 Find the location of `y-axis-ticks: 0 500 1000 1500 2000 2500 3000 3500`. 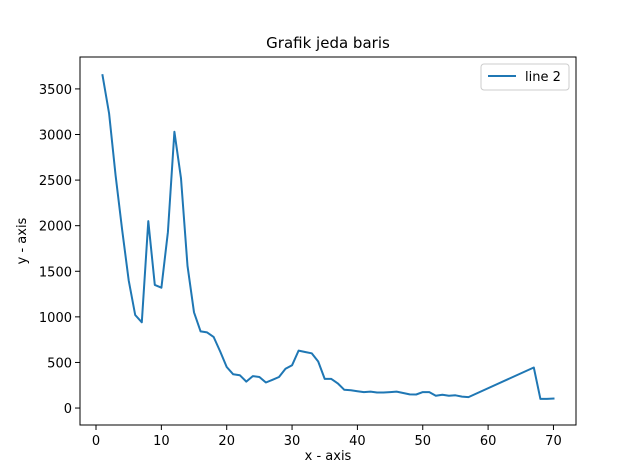

y-axis-ticks: 0 500 1000 1500 2000 2500 3000 3500 is located at coordinates (59, 250).